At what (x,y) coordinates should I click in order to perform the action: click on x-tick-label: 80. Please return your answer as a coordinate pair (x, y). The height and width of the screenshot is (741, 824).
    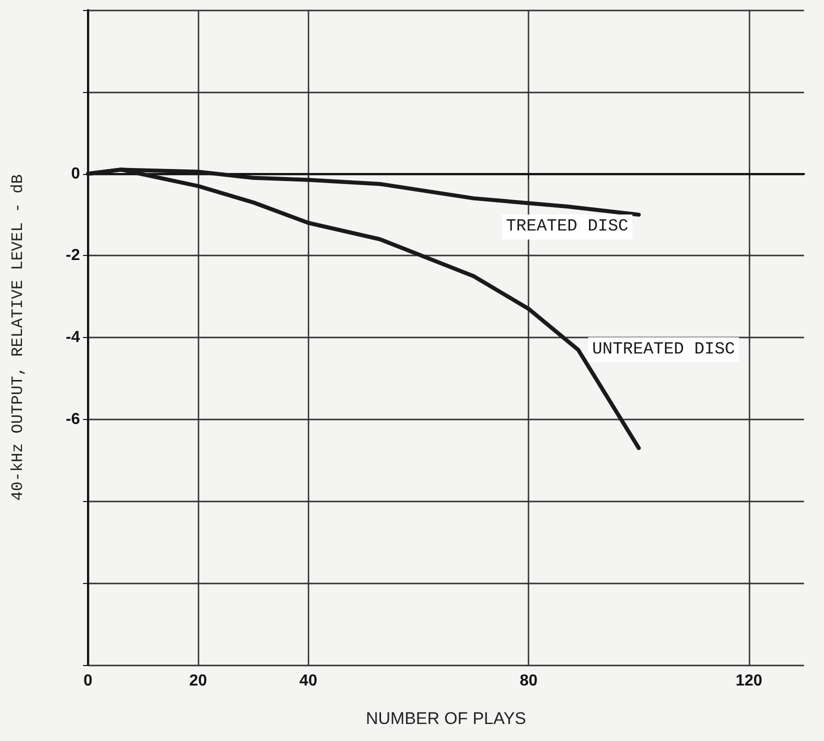
    Looking at the image, I should click on (529, 681).